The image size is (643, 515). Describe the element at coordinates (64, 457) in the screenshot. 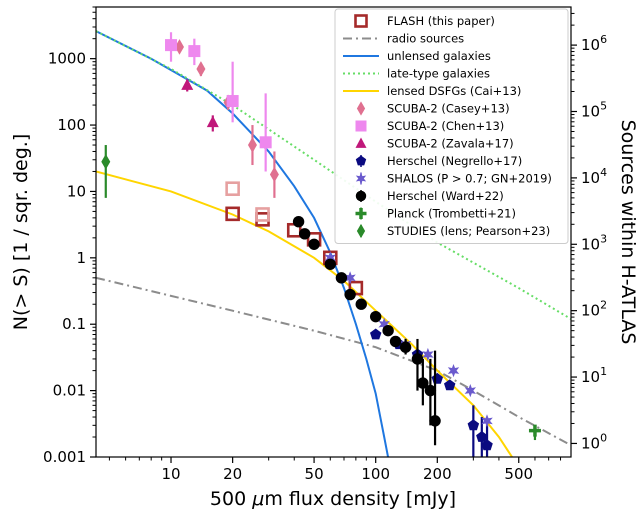

I see `y-tick-label-0: 0.001` at that location.